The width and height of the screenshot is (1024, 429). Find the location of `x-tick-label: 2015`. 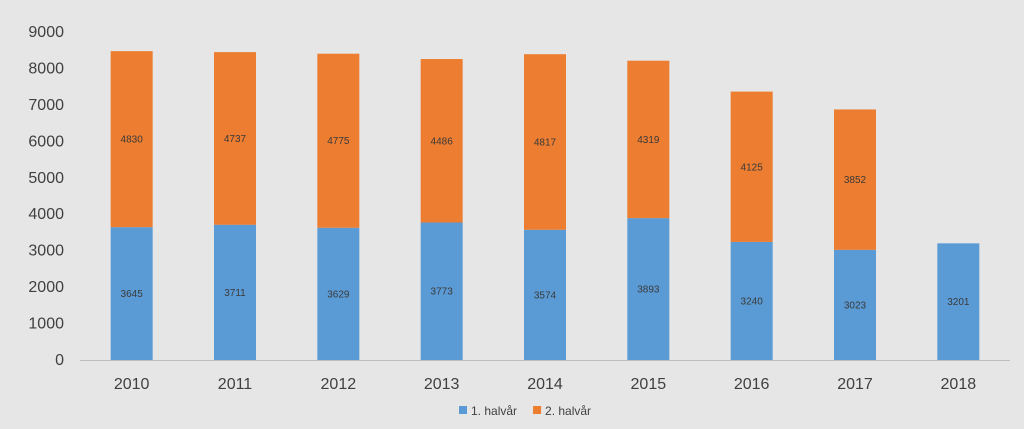

x-tick-label: 2015 is located at coordinates (649, 384).